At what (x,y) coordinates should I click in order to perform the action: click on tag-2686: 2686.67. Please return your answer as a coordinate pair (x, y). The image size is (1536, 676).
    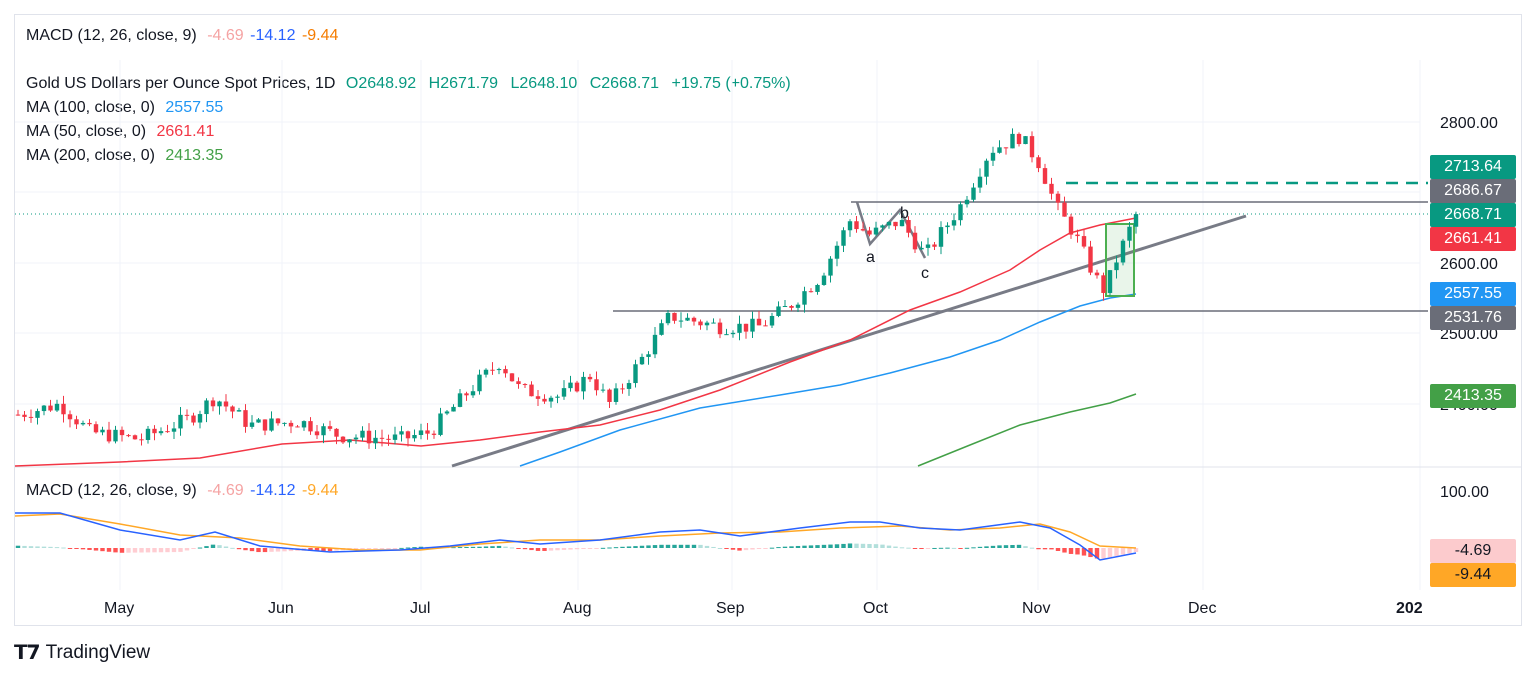
    Looking at the image, I should click on (1473, 191).